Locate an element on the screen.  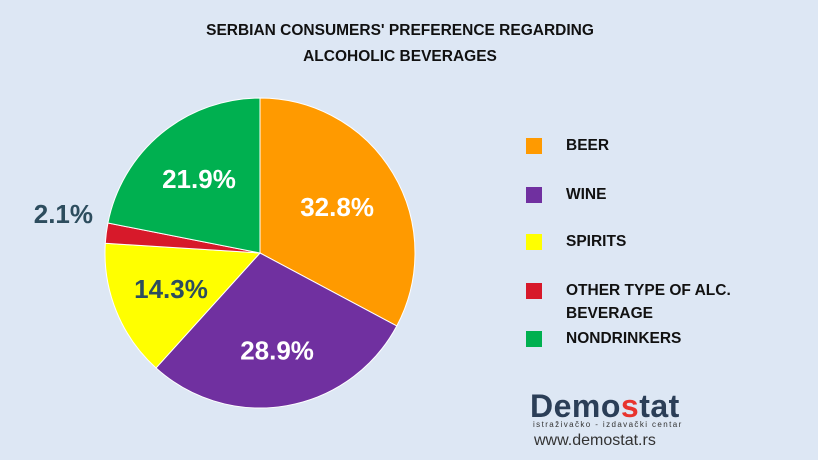
data-label-nondrinkers: 21.9% is located at coordinates (199, 179).